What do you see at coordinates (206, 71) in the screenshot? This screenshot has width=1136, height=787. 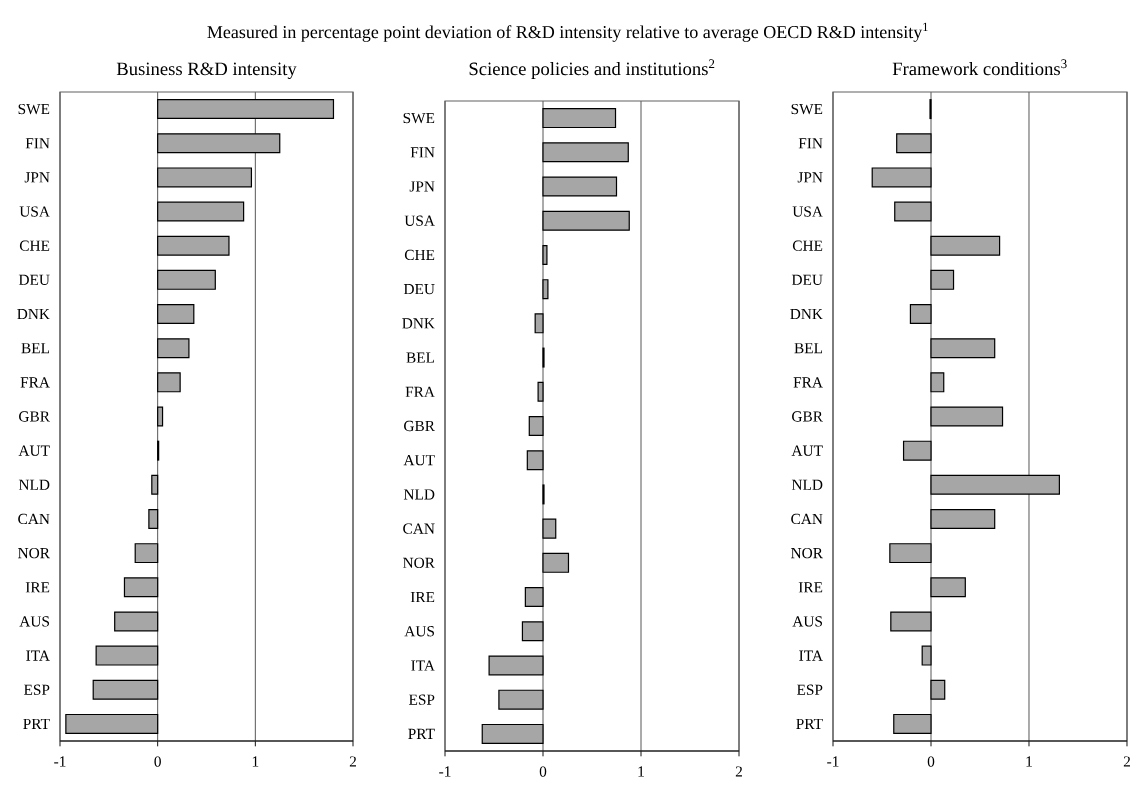 I see `chart-title: Business R&D intensity` at bounding box center [206, 71].